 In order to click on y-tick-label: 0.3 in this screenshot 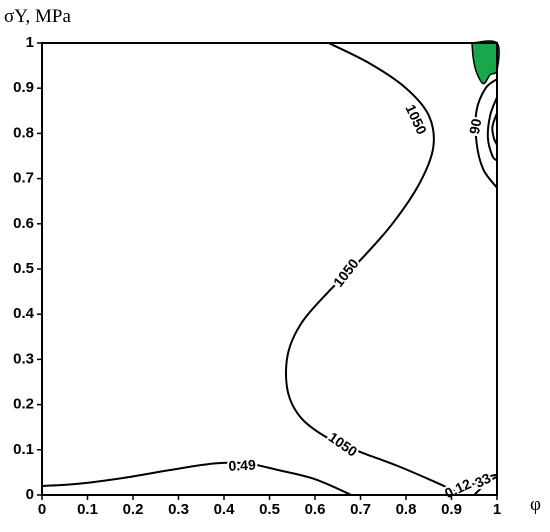, I will do `click(23, 358)`.